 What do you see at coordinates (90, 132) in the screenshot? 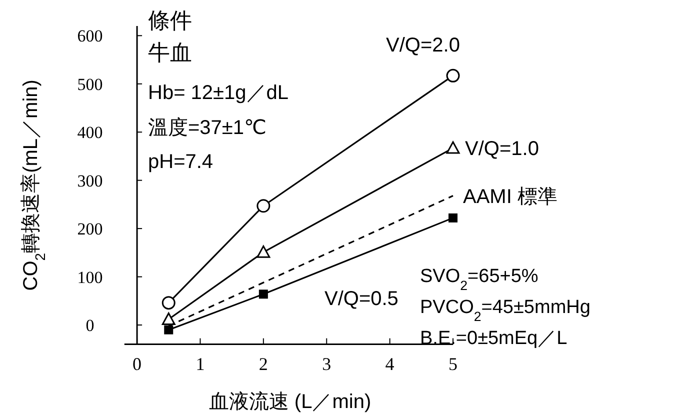
I see `y-tick-label: 400` at bounding box center [90, 132].